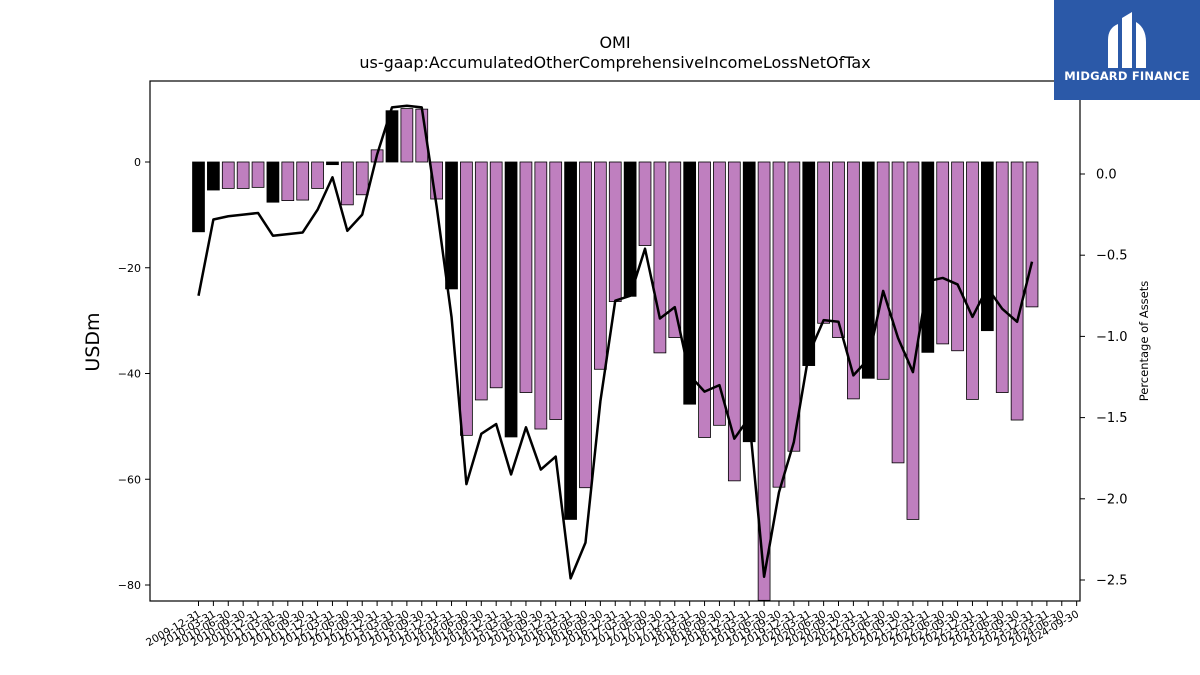 This screenshot has width=1200, height=675. Describe the element at coordinates (129, 374) in the screenshot. I see `y-tick-label: −40` at that location.